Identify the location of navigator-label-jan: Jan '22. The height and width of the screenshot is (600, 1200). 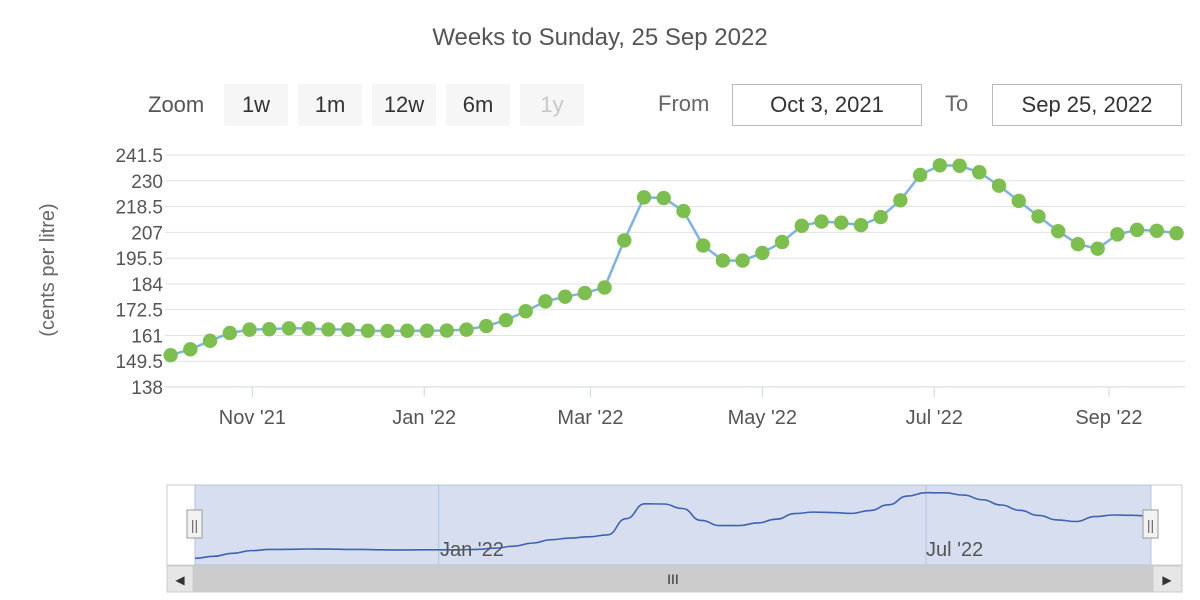
(472, 550).